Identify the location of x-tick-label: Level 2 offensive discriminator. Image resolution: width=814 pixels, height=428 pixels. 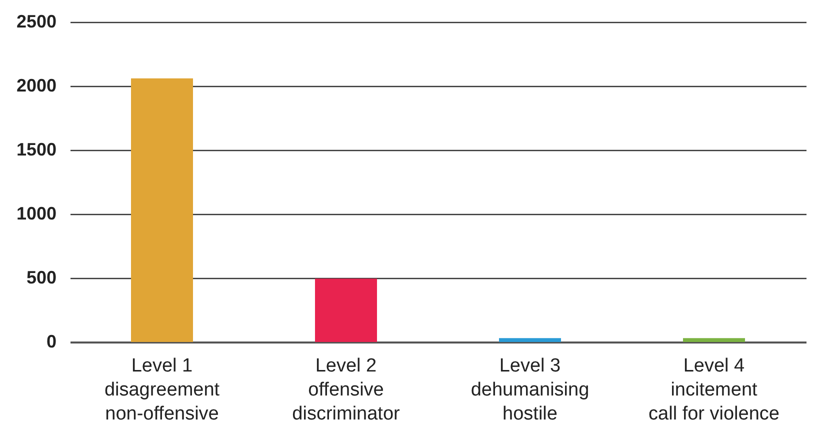
(346, 390).